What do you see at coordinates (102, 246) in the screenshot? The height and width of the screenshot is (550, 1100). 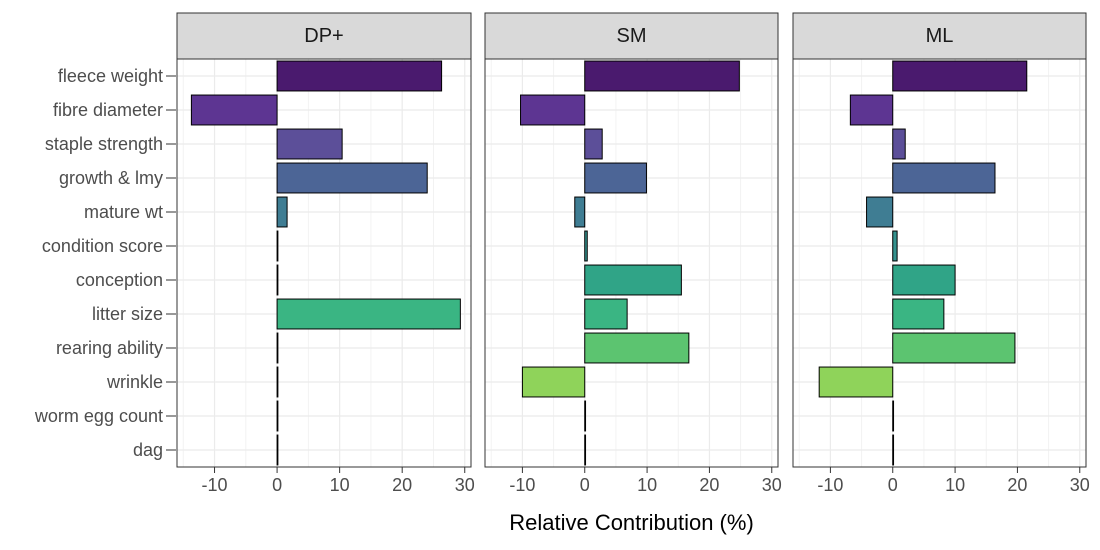 I see `category-label: condition score` at bounding box center [102, 246].